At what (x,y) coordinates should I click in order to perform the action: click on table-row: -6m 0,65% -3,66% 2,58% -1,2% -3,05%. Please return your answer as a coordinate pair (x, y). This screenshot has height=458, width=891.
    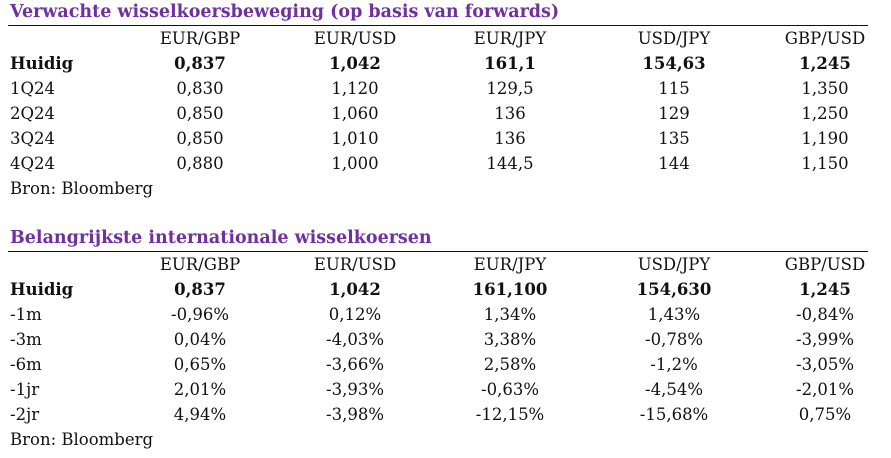
    Looking at the image, I should click on (445, 364).